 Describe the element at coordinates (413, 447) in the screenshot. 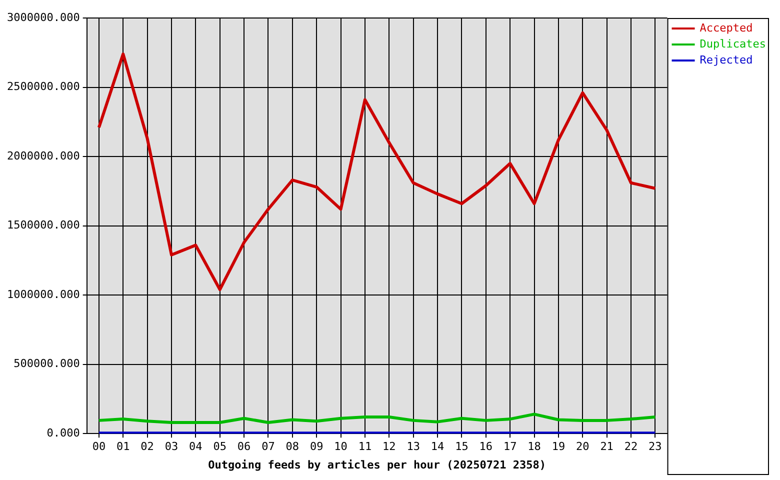

I see `x-tick-label: 13` at that location.